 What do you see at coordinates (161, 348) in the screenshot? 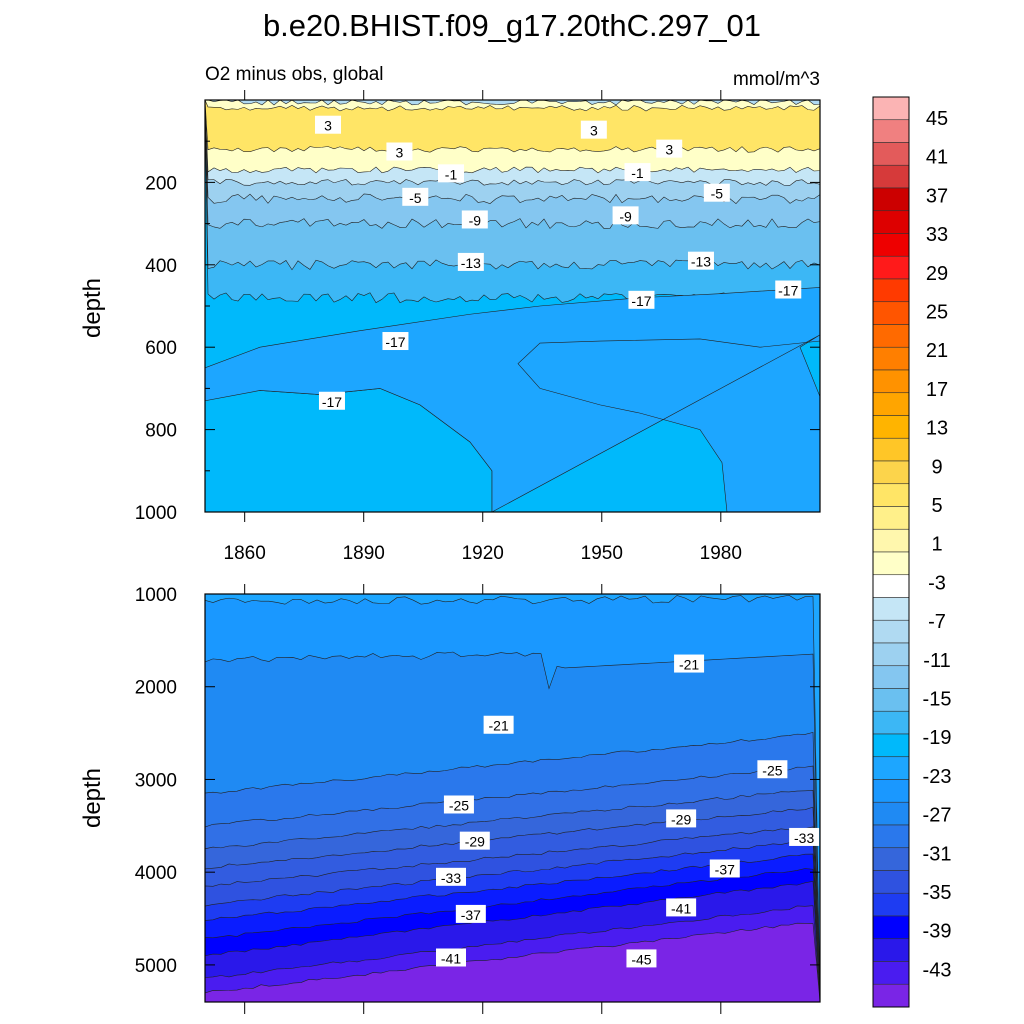
I see `top-ytick-label: 600` at bounding box center [161, 348].